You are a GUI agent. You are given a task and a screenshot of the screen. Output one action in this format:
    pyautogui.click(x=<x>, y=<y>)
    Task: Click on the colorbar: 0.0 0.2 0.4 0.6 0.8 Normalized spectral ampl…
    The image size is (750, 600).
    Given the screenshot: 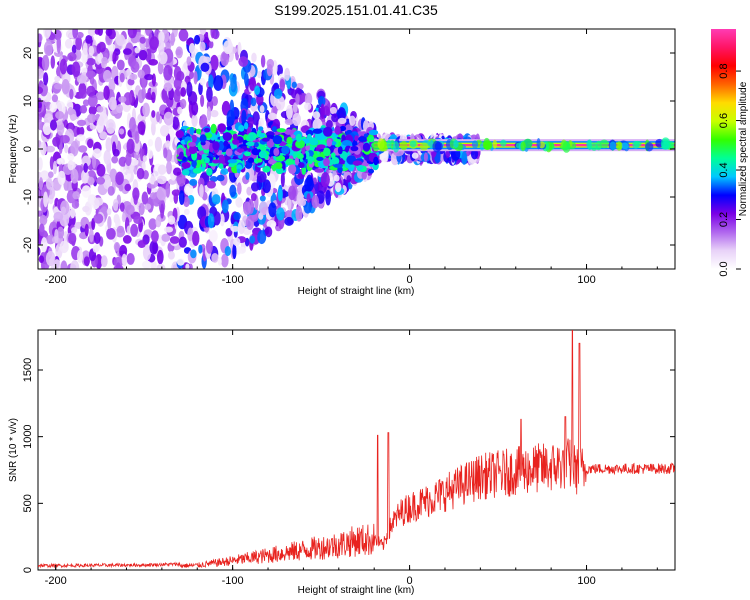 What is the action you would take?
    pyautogui.click(x=730, y=153)
    